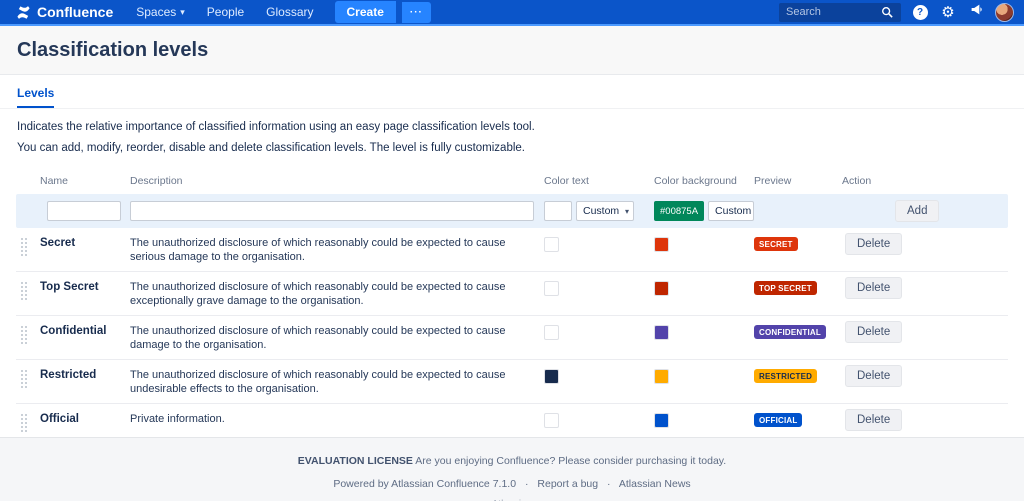 This screenshot has width=1024, height=501. Describe the element at coordinates (75, 12) in the screenshot. I see `confluence-logo-text: Confluence` at that location.